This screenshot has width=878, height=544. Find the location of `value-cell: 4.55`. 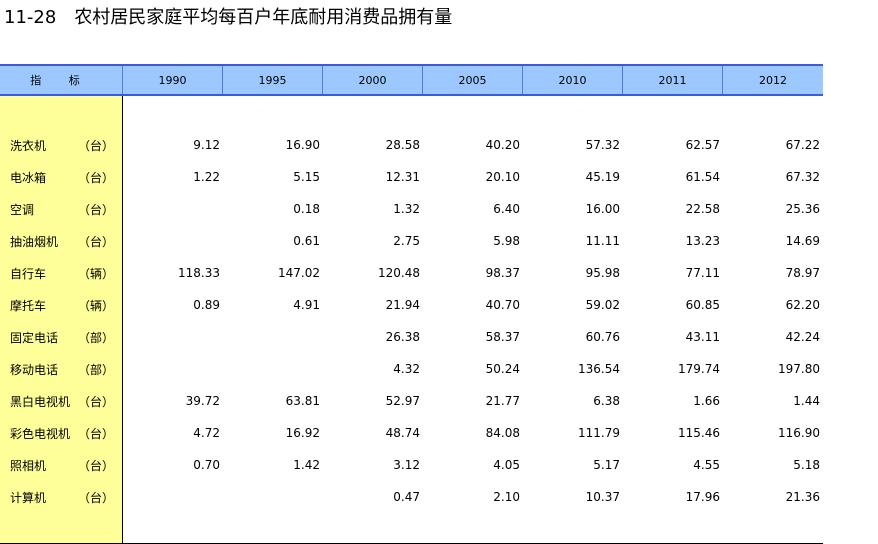

value-cell: 4.55 is located at coordinates (706, 465).